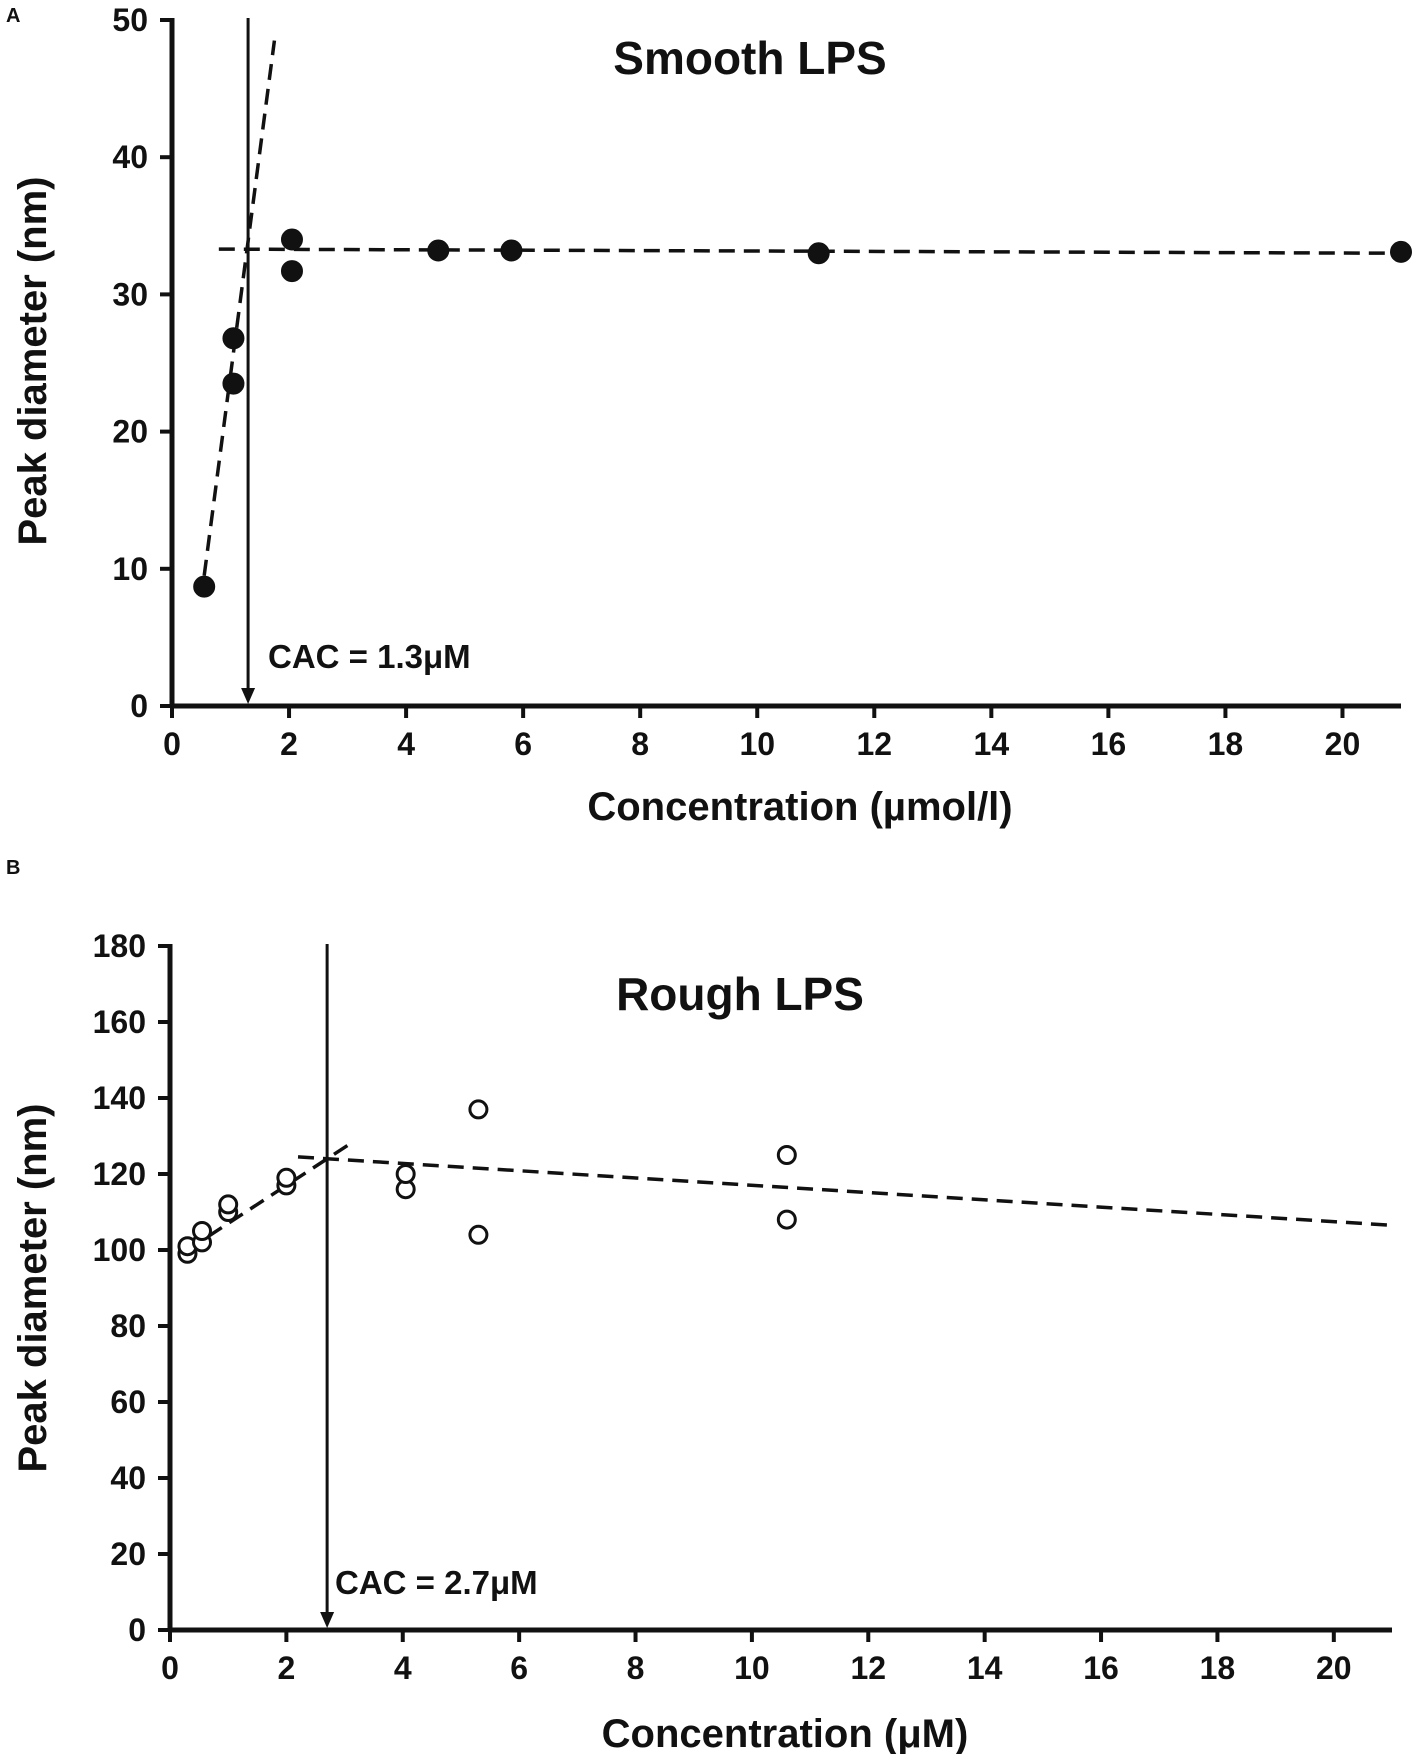 The width and height of the screenshot is (1421, 1754). Describe the element at coordinates (757, 744) in the screenshot. I see `panel-a-x-tick-label: 10` at that location.